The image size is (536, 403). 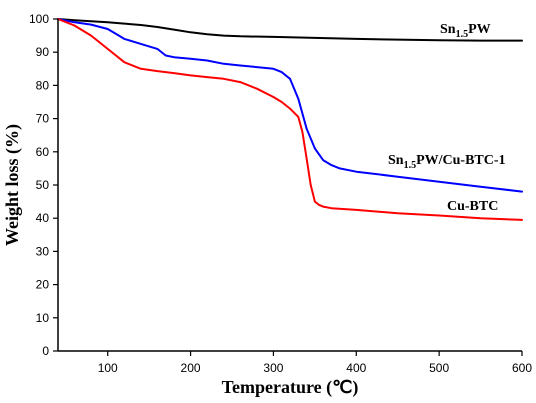 I want to click on x-tick-label: 600, so click(x=522, y=368).